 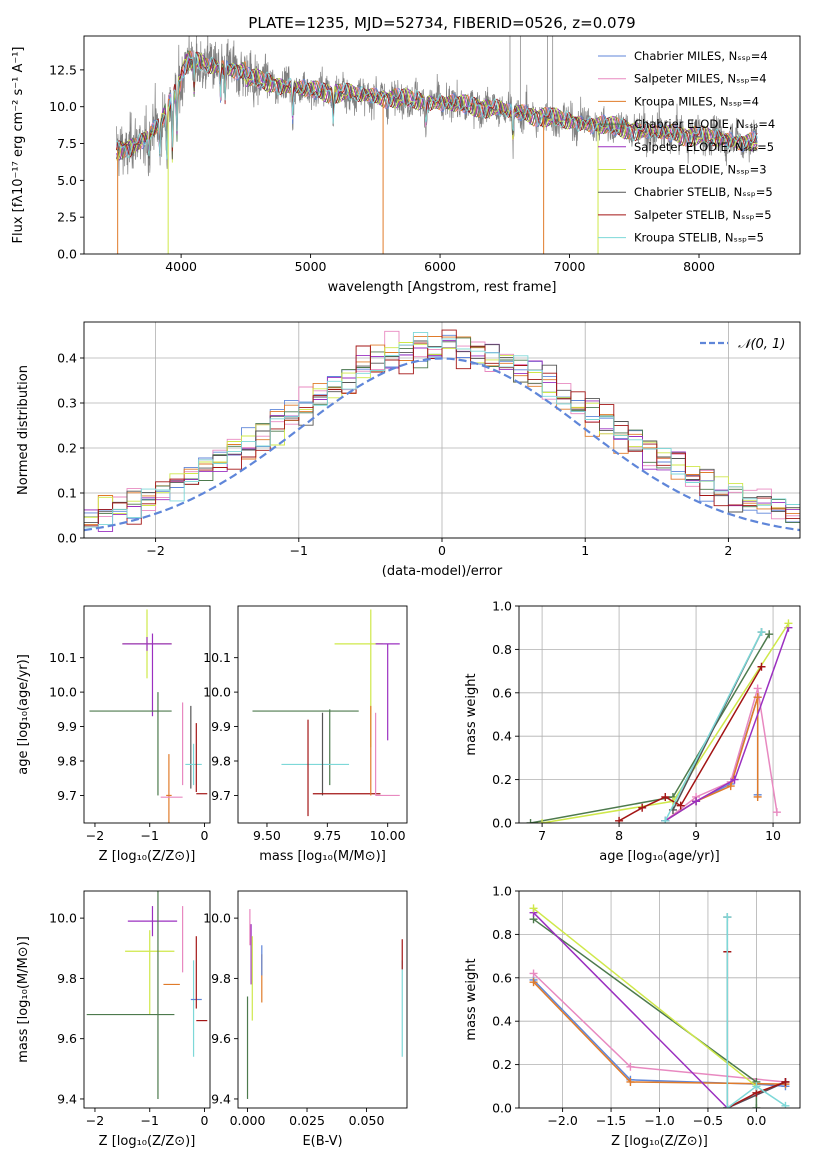 What do you see at coordinates (63, 918) in the screenshot?
I see `mass-vs-Z-ytick-label: 10.0` at bounding box center [63, 918].